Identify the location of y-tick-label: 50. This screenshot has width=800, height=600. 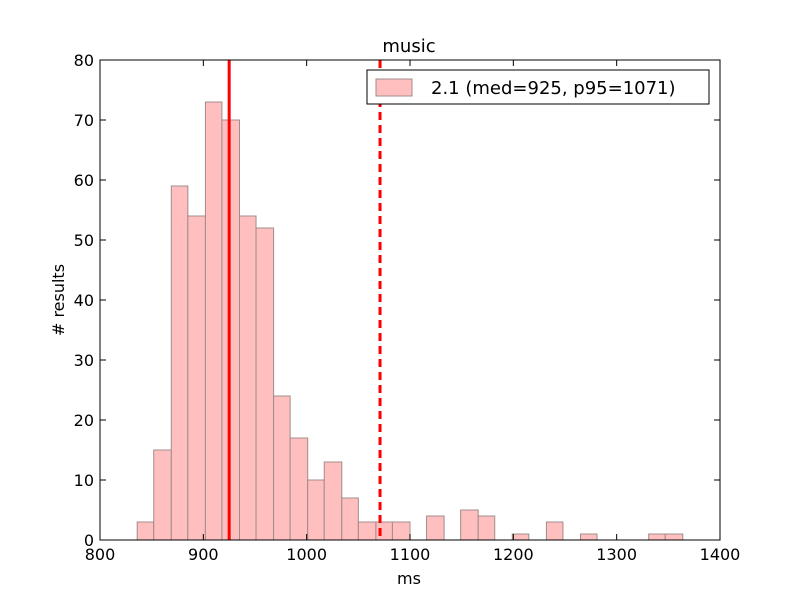
(84, 240).